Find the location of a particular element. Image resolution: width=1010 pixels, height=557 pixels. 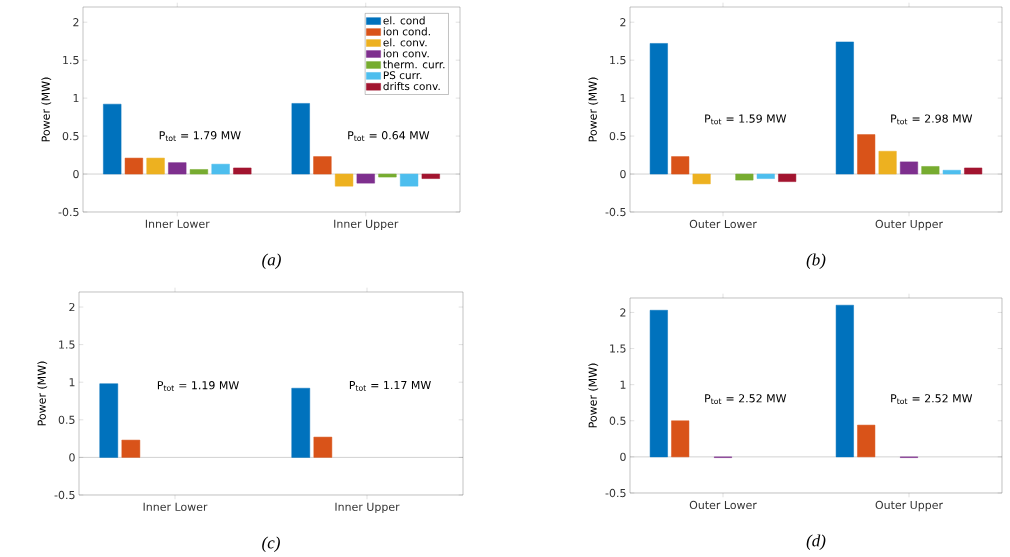

annotation: P$_{tot}$ = 2.98 MW is located at coordinates (932, 119).